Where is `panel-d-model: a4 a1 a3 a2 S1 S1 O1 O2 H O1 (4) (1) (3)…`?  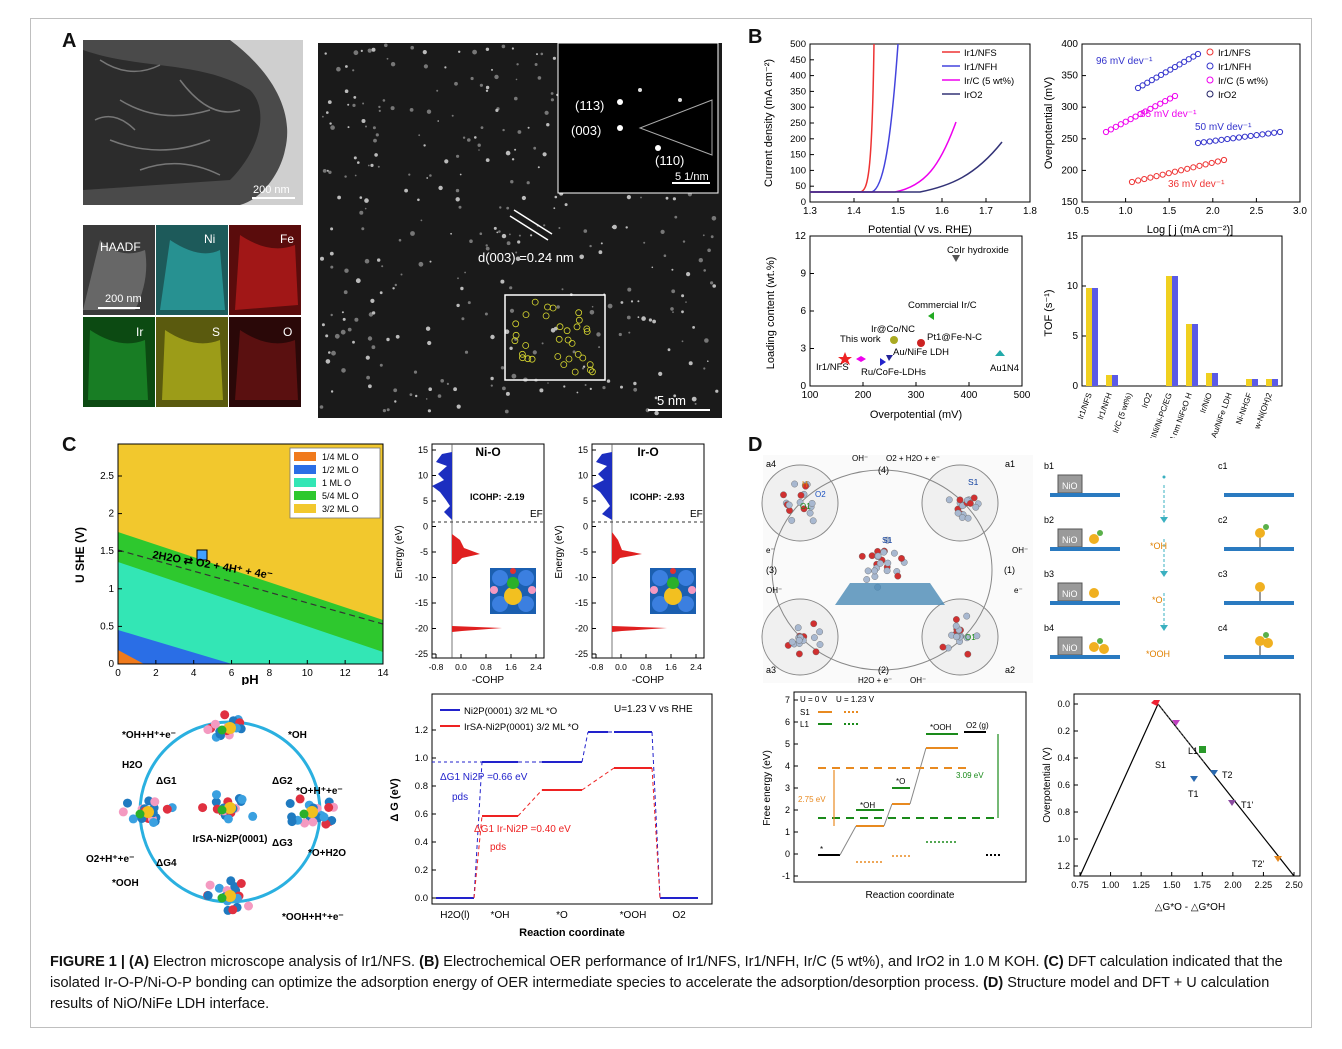
panel-d-model: a4 a1 a3 a2 S1 S1 O1 O2 H O1 (4) (1) (3)… is located at coordinates (897, 570).